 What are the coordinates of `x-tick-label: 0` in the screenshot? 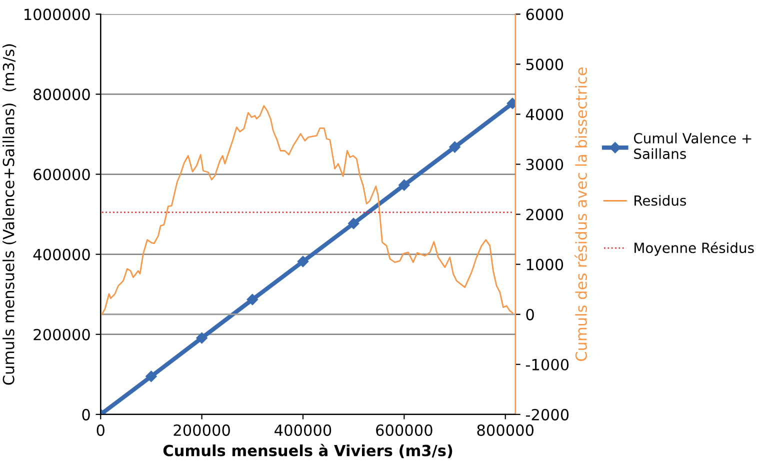 It's located at (100, 430).